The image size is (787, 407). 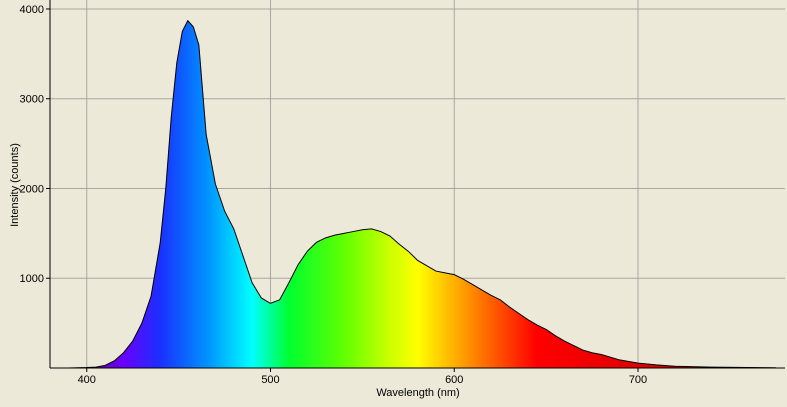 What do you see at coordinates (270, 380) in the screenshot?
I see `x-tick-label: 500` at bounding box center [270, 380].